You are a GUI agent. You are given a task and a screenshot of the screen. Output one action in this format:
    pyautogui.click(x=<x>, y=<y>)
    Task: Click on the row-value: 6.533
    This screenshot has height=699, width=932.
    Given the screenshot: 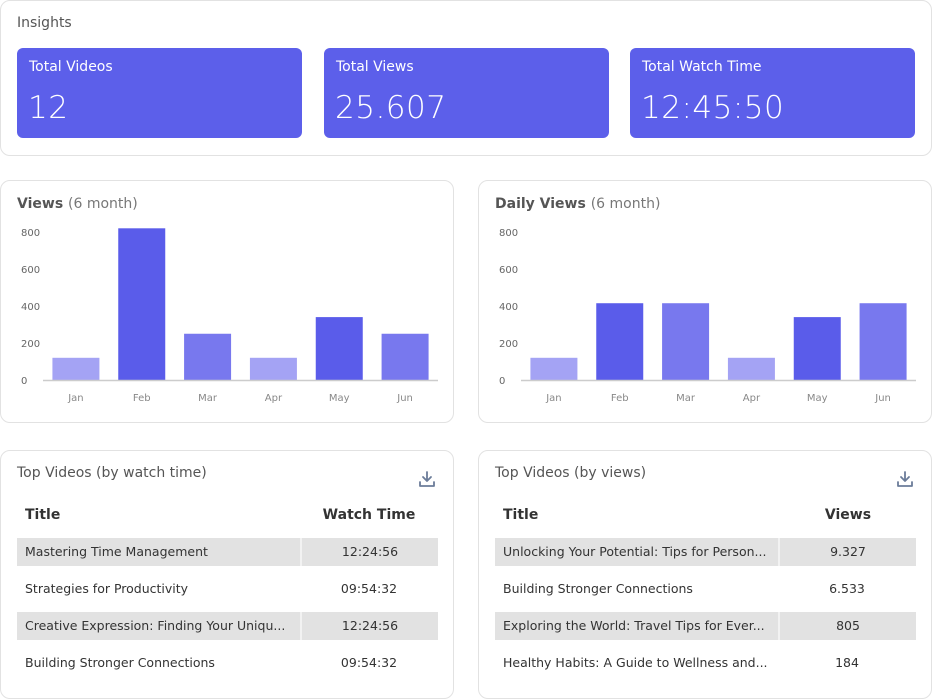 What is the action you would take?
    pyautogui.click(x=847, y=588)
    